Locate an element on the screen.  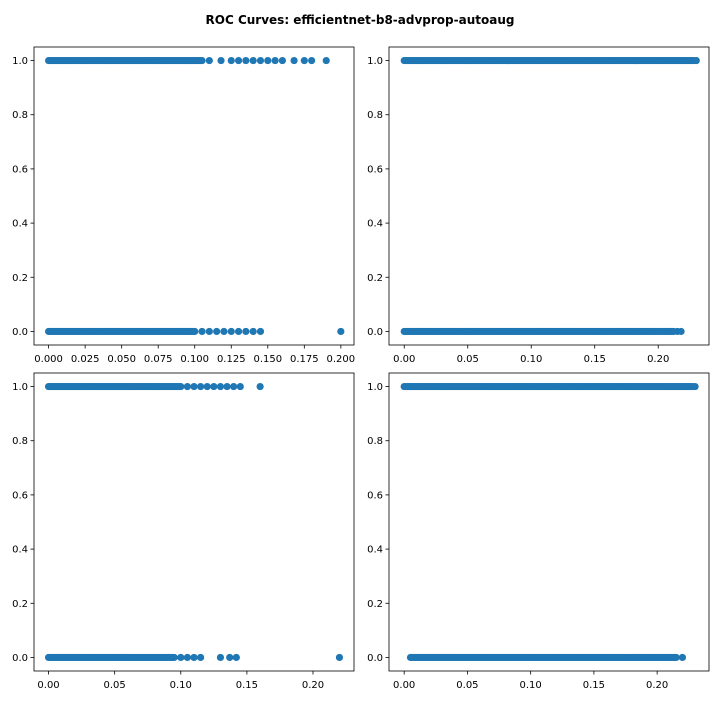
subplot-top-left-series-y0 is located at coordinates (195, 331).